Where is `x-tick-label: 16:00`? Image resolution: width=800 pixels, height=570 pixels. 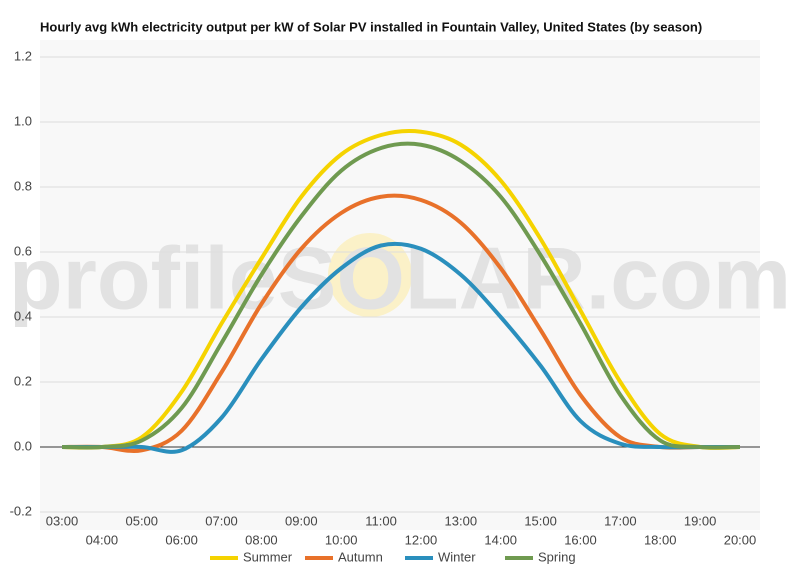
x-tick-label: 16:00 is located at coordinates (580, 539).